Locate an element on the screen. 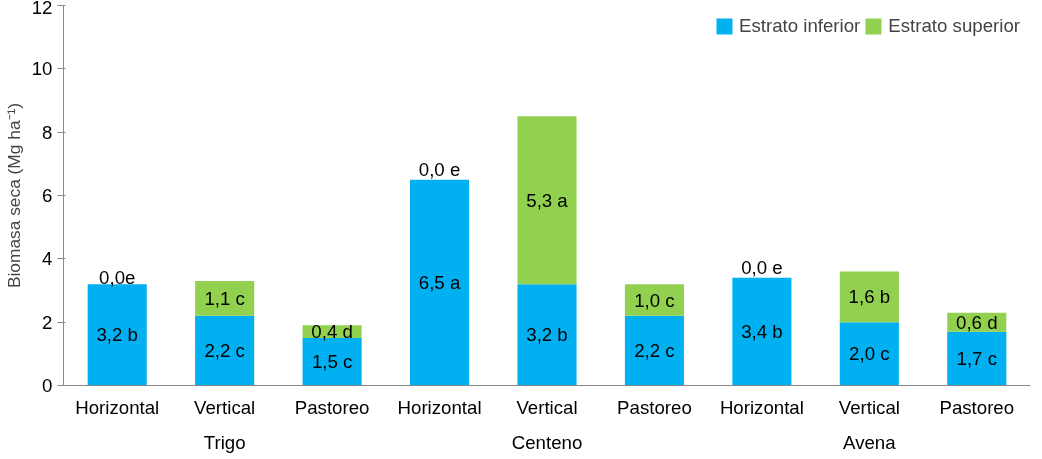  y-axis-title: Biomasa seca (Mg ha⁻¹) is located at coordinates (13, 195).